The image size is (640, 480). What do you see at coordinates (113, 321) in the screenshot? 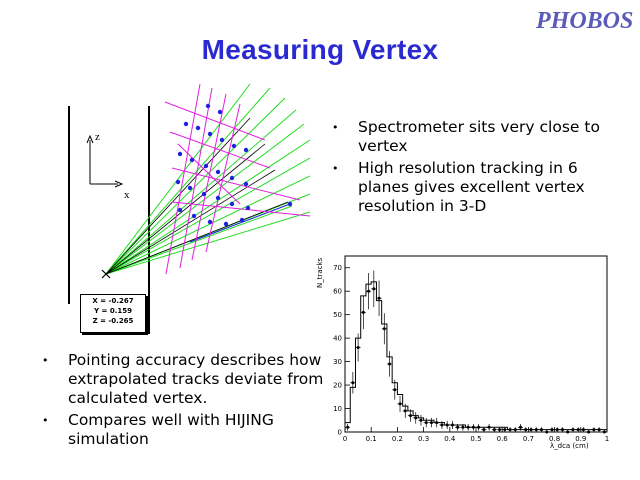
I see `vertex-z: Z = -0.265` at bounding box center [113, 321].